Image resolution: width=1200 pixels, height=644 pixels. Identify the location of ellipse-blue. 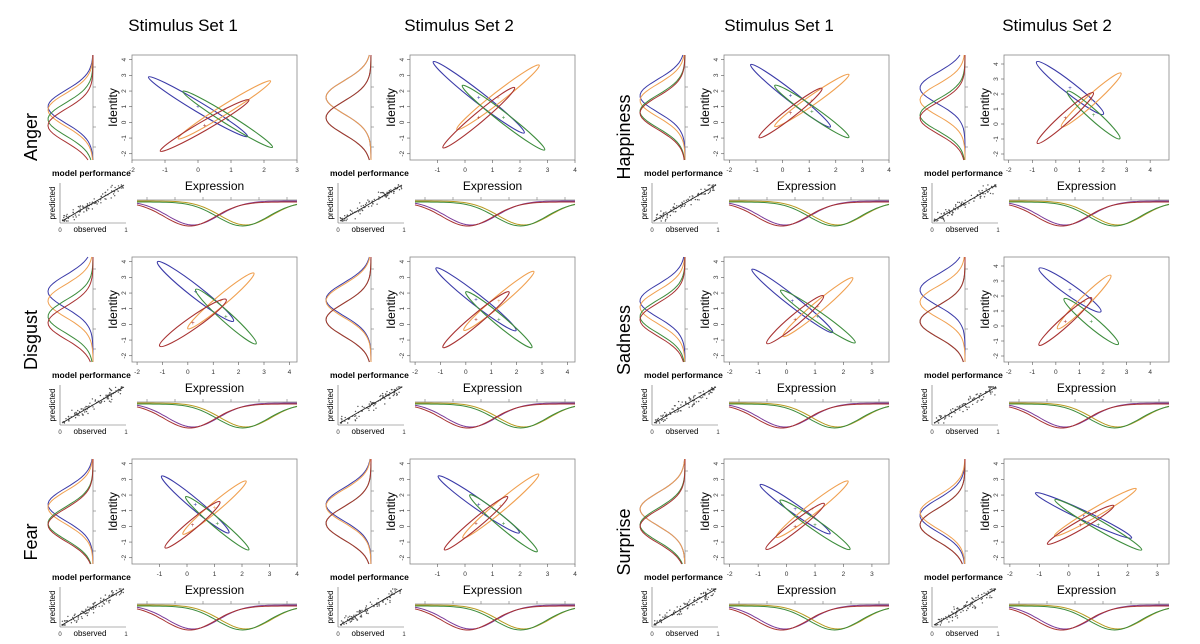
(476, 299).